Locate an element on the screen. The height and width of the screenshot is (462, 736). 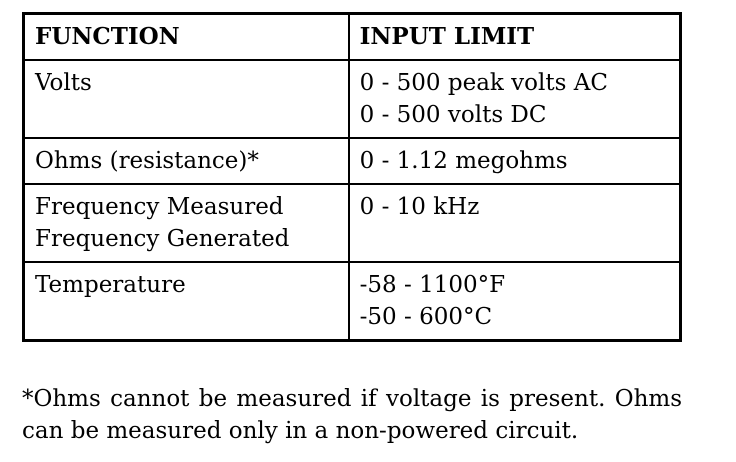
function-label: Frequency Generated is located at coordinates (162, 239).